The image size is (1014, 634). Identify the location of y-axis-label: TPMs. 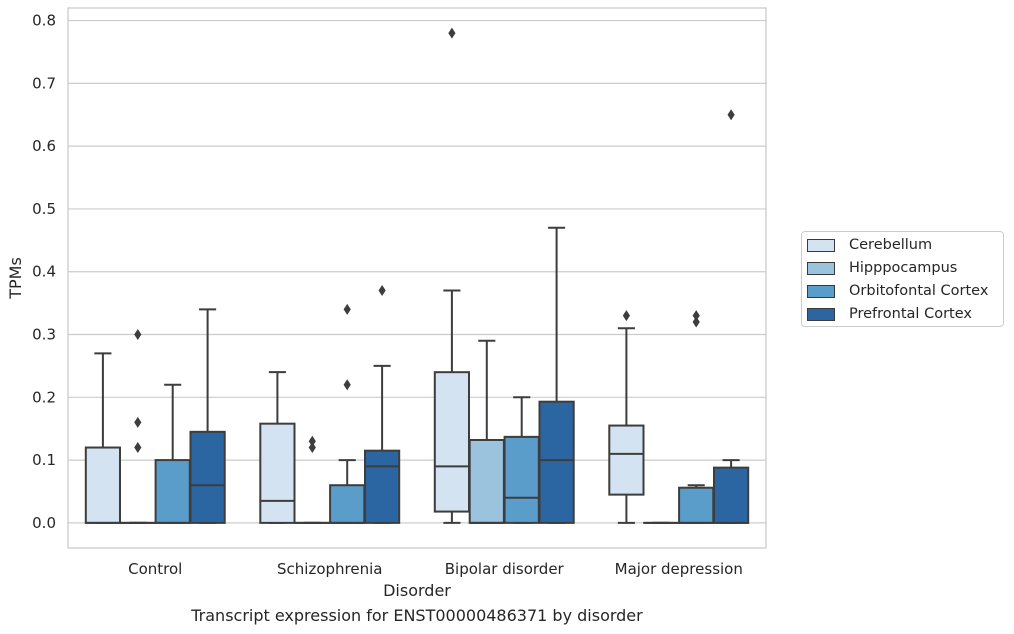
(15, 278).